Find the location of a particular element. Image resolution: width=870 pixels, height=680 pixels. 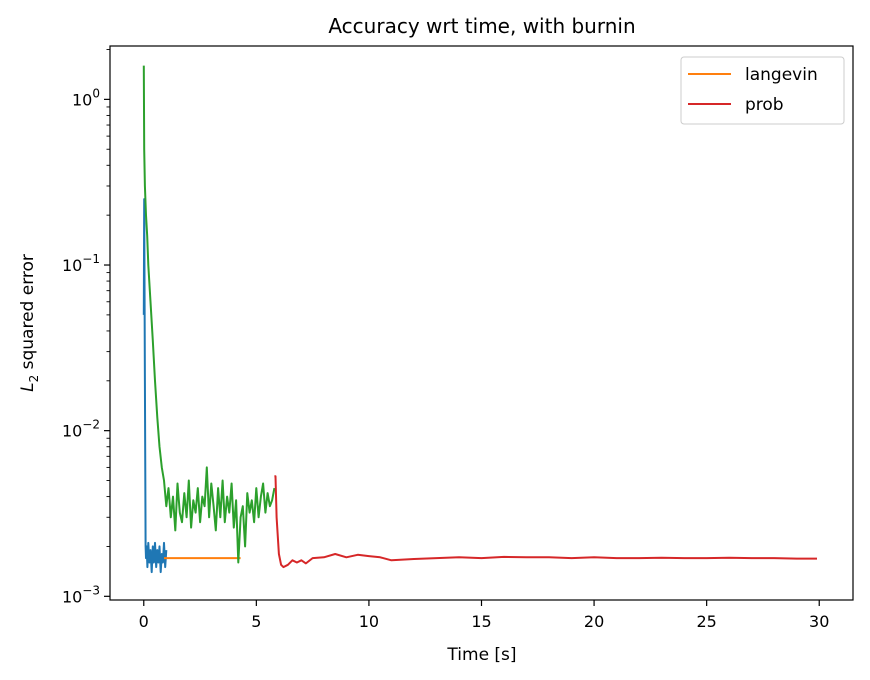

chart-title: Accuracy wrt time, with burnin is located at coordinates (481, 26).